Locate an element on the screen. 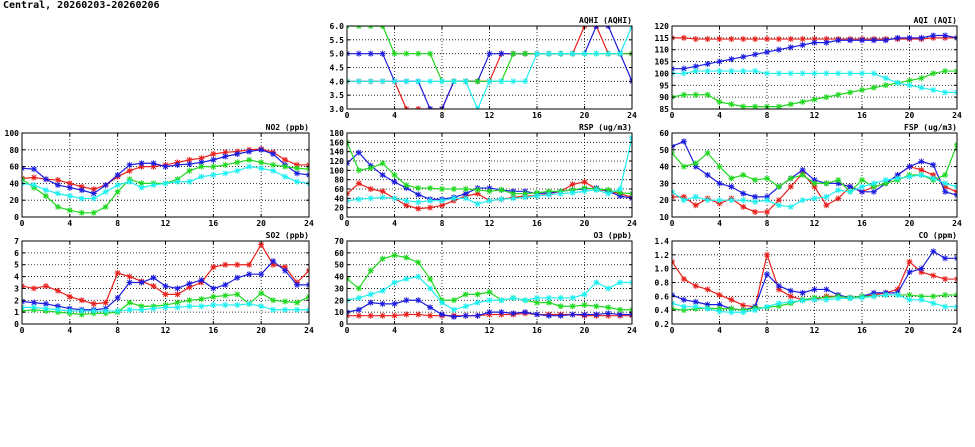  x-tick-label: 8 is located at coordinates (442, 115).